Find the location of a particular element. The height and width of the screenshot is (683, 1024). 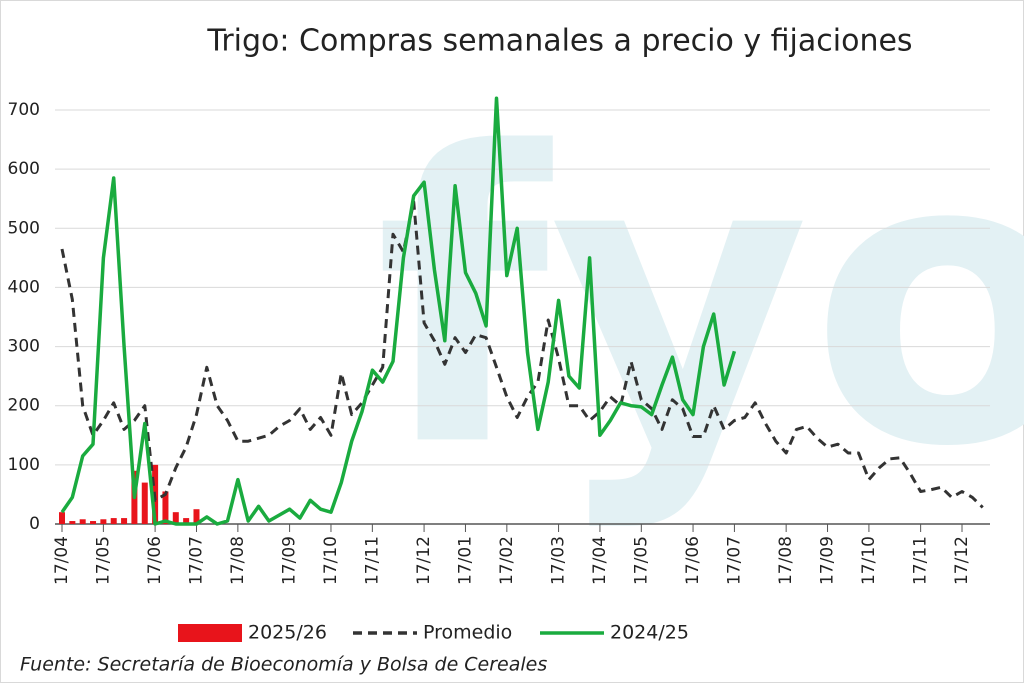

legend-label: 2025/26 is located at coordinates (287, 633).